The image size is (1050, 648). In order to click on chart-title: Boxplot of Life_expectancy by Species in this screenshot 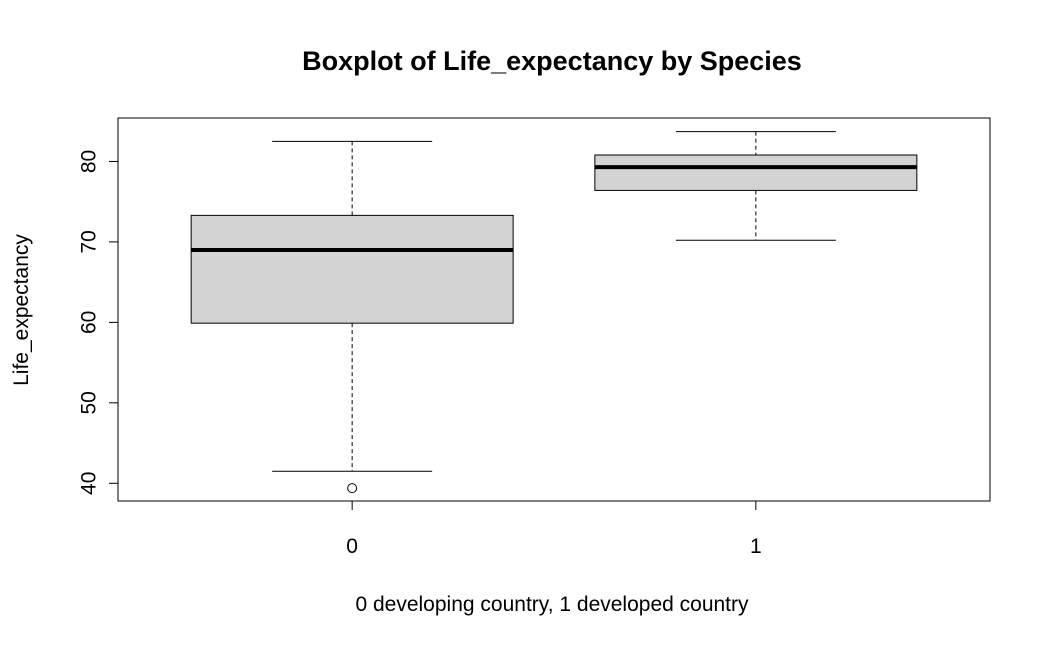, I will do `click(552, 61)`.